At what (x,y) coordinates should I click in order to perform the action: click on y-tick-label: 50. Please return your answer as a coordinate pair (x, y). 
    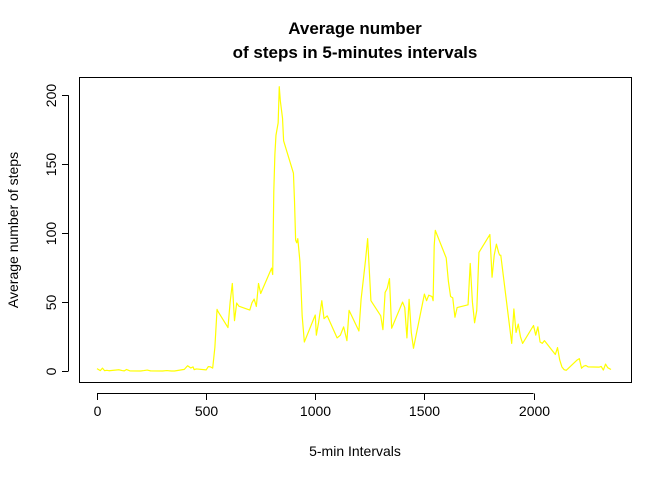
    Looking at the image, I should click on (51, 303).